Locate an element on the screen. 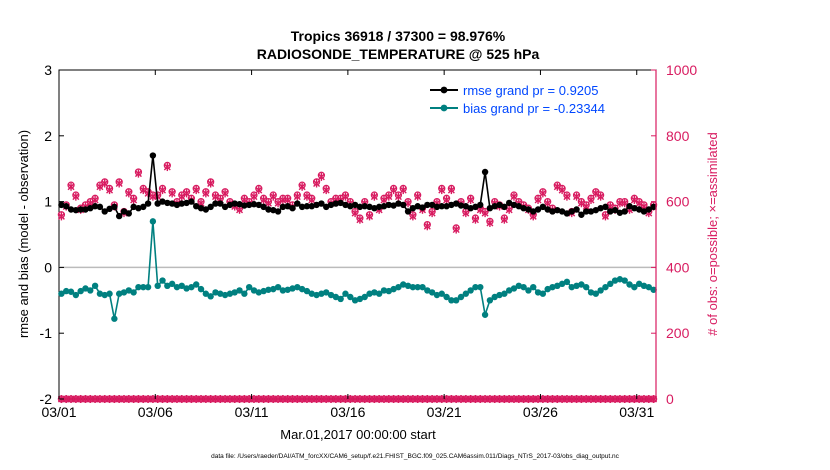 The height and width of the screenshot is (470, 830). y-tick-label-right: 0 is located at coordinates (670, 399).